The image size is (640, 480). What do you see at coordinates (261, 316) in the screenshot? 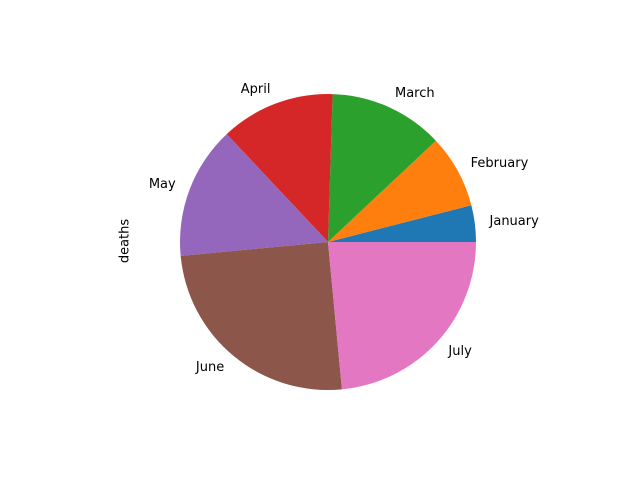
I see `pie-slice-june` at bounding box center [261, 316].